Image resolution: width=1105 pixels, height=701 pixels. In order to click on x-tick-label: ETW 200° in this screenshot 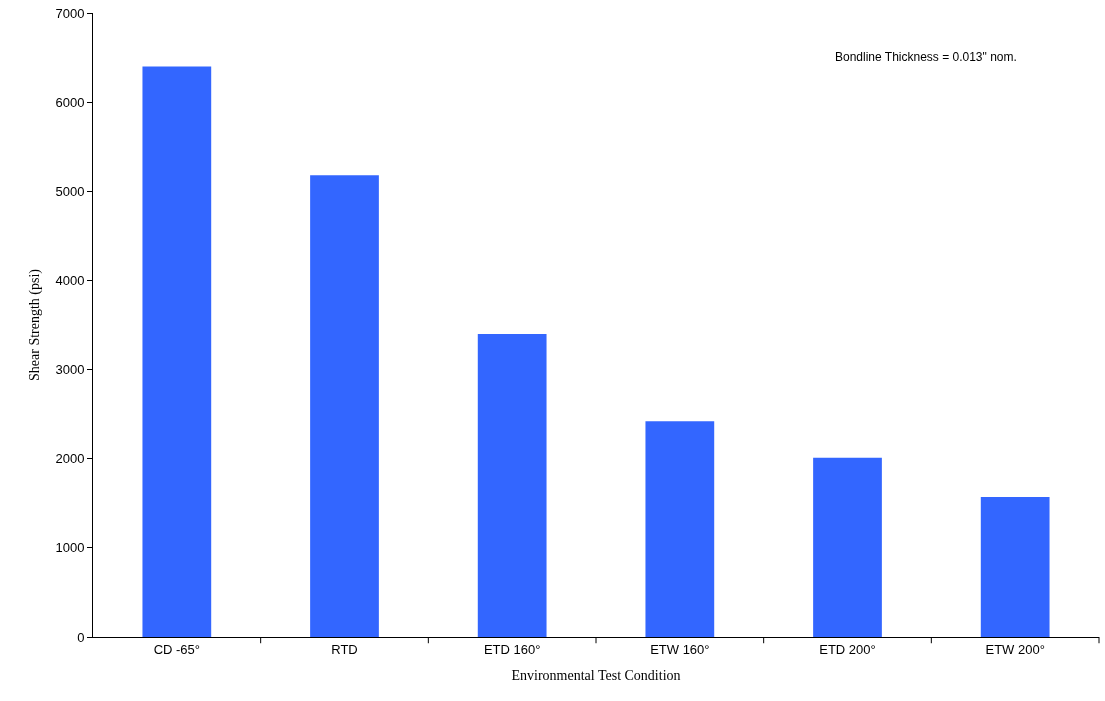, I will do `click(1015, 649)`.